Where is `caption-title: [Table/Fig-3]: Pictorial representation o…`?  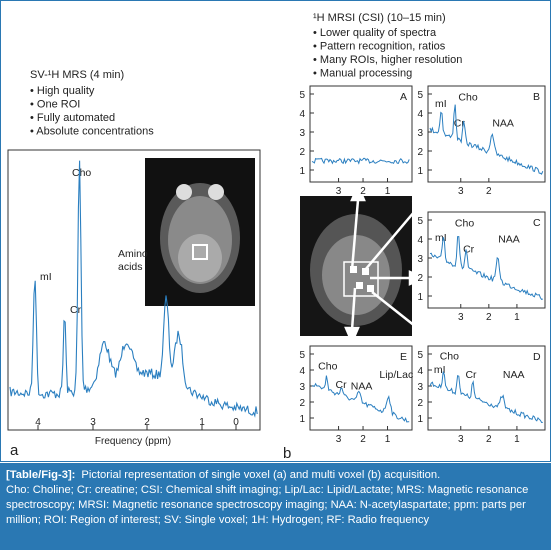
caption-title: [Table/Fig-3]: Pictorial representation o… is located at coordinates (275, 475).